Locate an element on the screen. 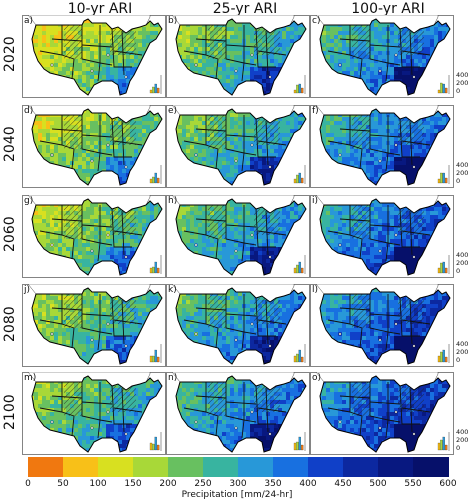  panel-label: m) is located at coordinates (30, 378).